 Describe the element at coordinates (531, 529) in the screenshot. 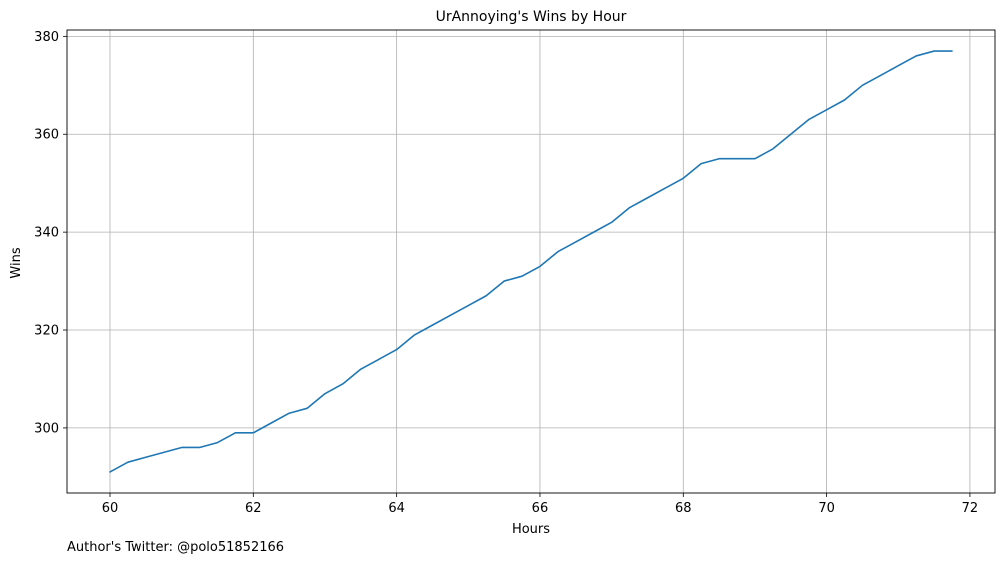

I see `x-axis-label: Hours` at that location.